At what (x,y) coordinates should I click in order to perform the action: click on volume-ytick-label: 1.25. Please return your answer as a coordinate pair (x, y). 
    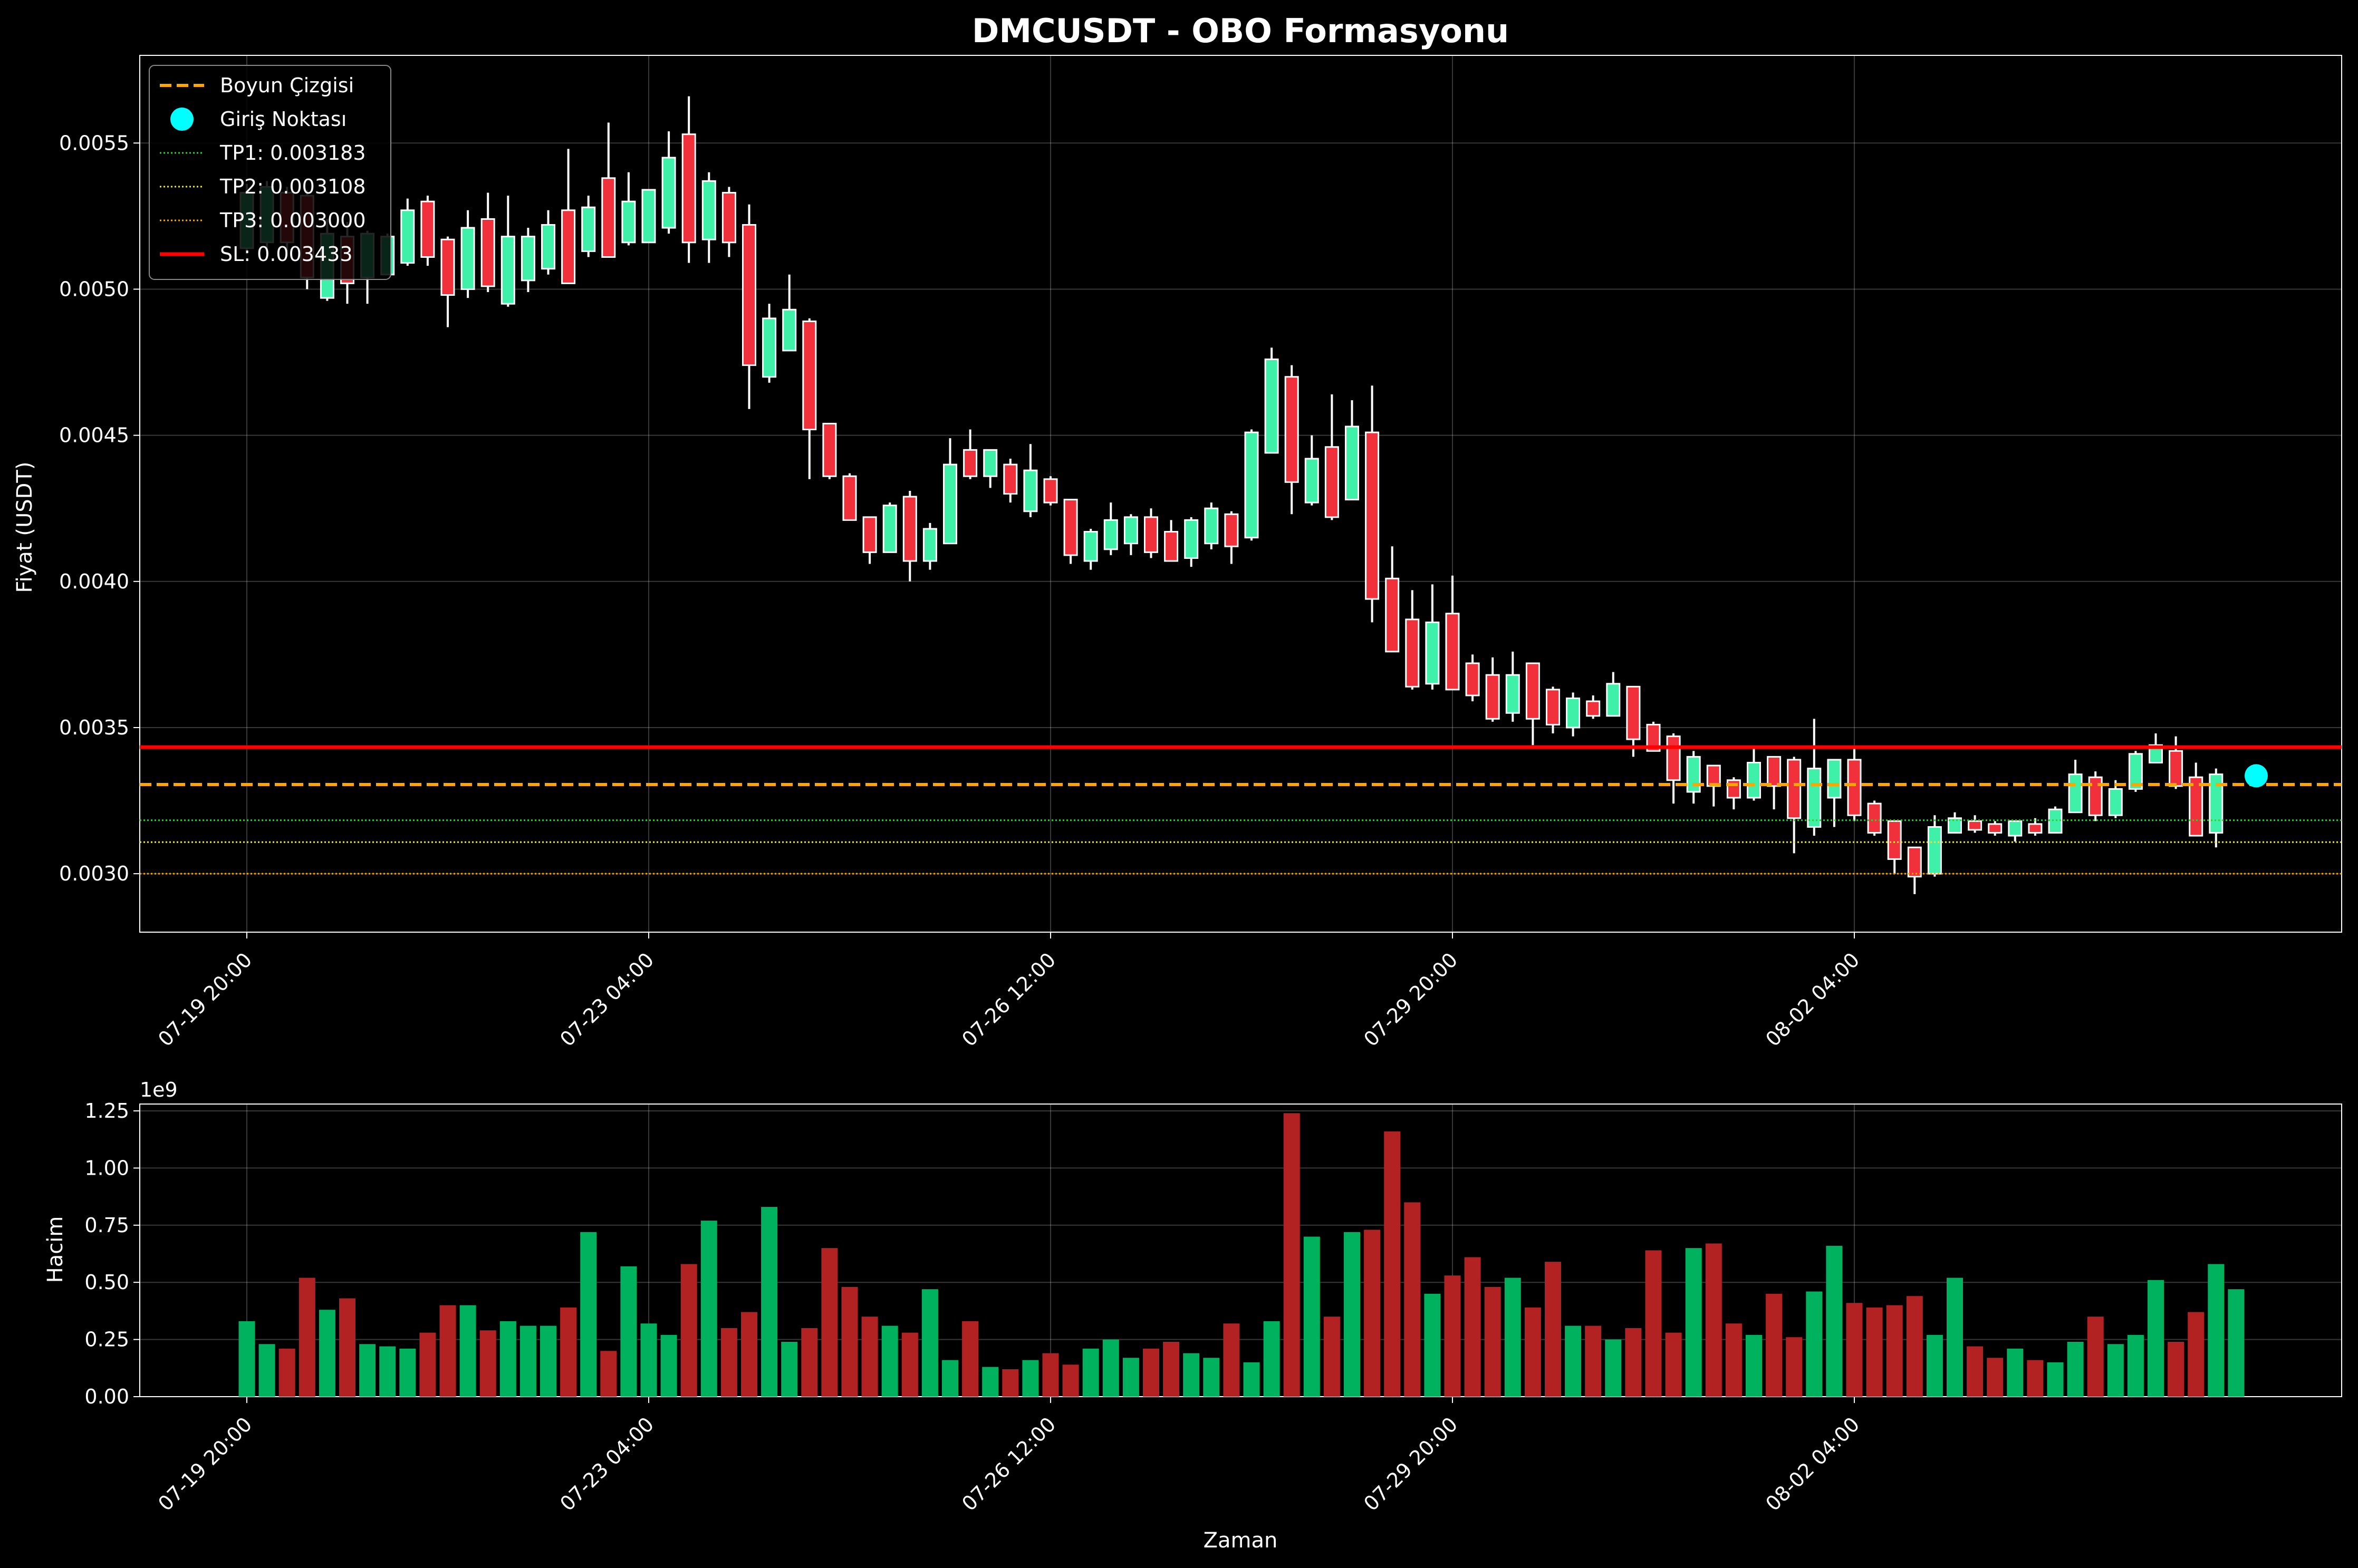
    Looking at the image, I should click on (106, 1110).